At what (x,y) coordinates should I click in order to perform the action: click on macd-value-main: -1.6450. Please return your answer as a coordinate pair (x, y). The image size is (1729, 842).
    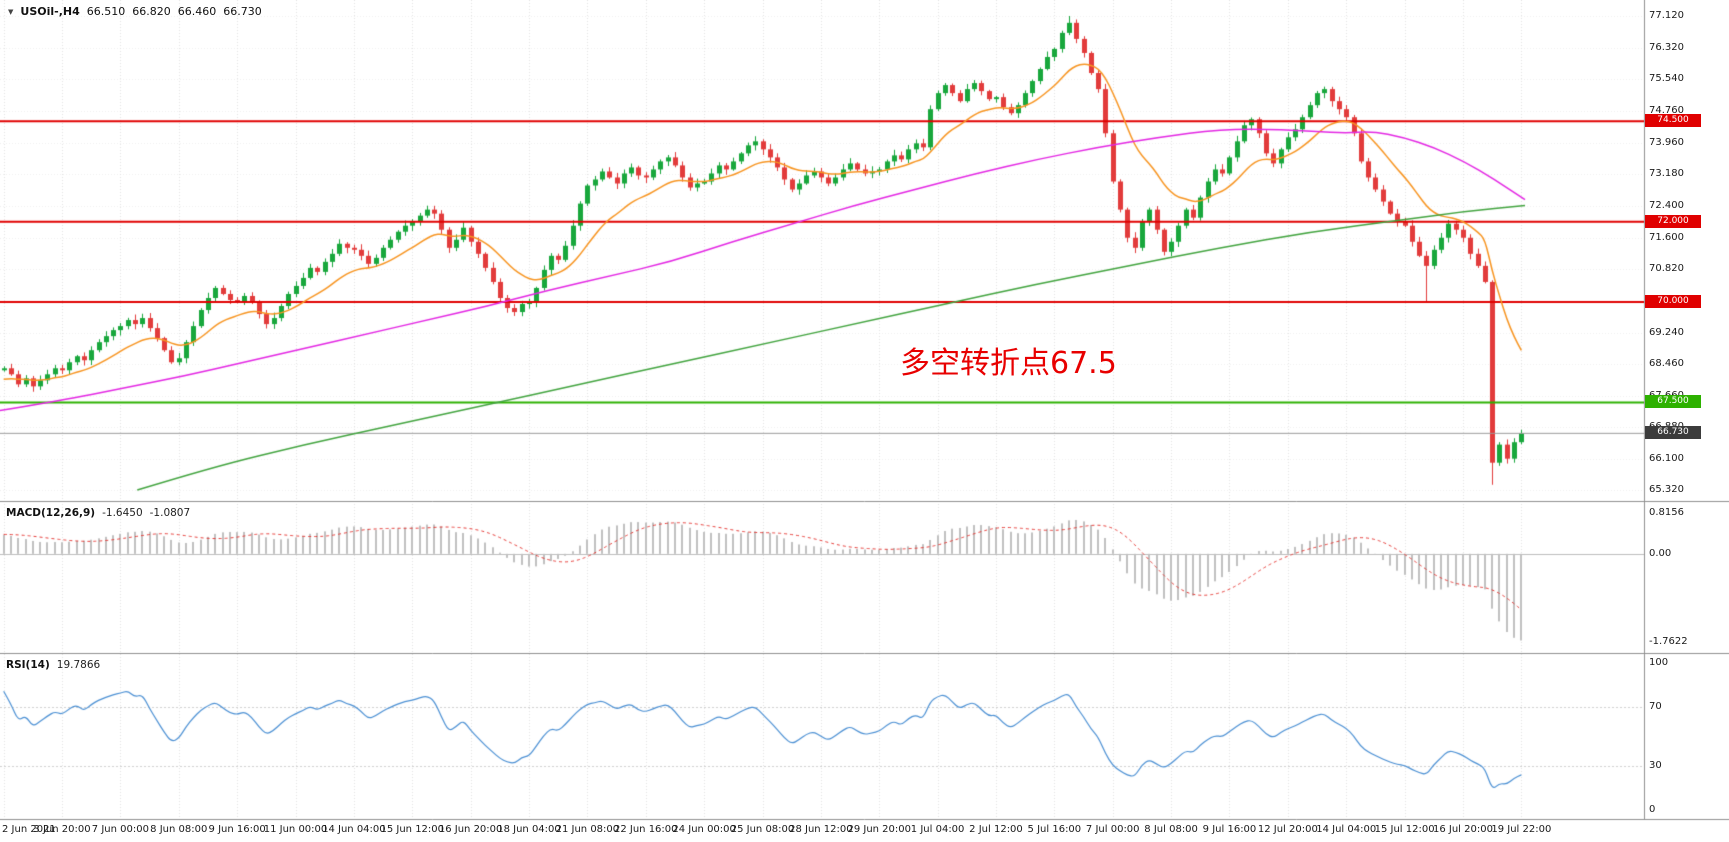
    Looking at the image, I should click on (122, 513).